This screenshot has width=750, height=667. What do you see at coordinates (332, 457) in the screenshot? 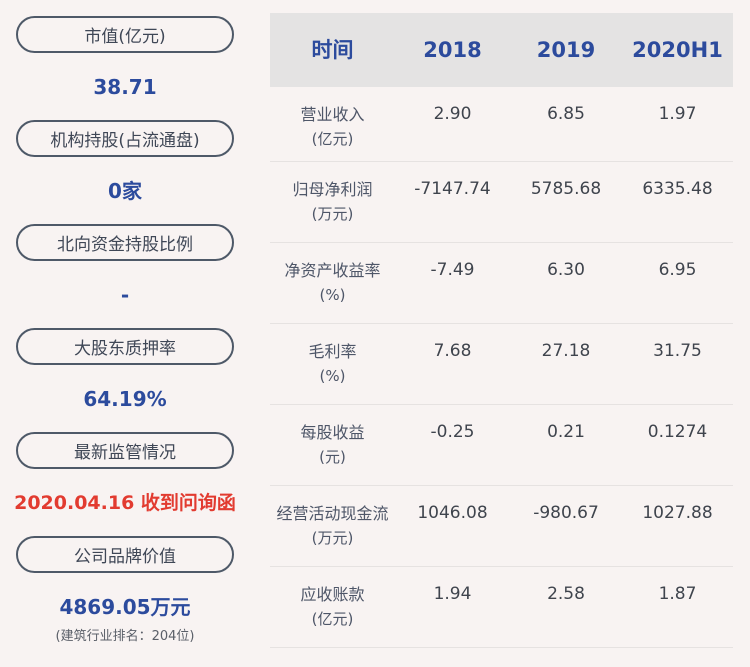
I see `row-unit: (元)` at bounding box center [332, 457].